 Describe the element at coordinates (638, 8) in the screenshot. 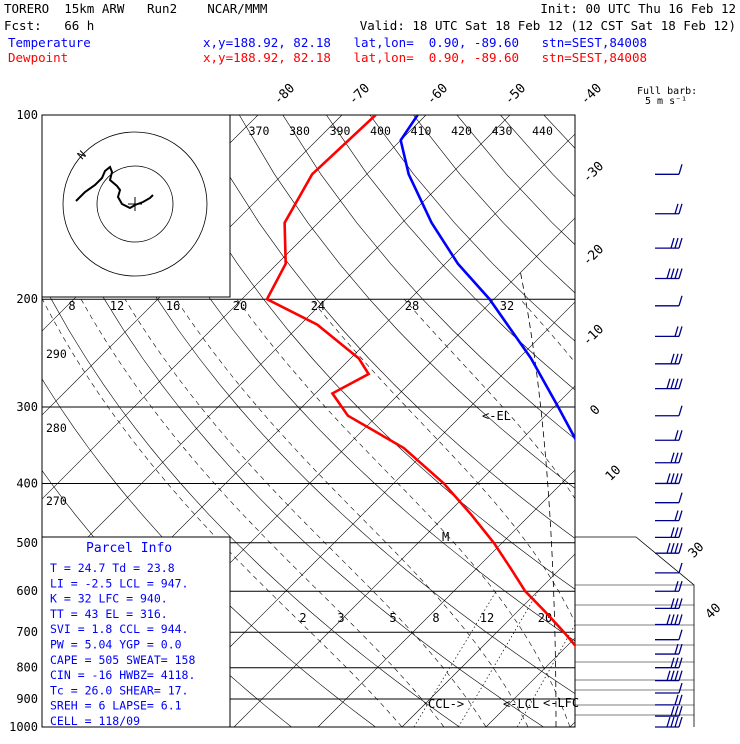

I see `header-init: Init: 00 UTC Thu 16 Feb 12` at that location.